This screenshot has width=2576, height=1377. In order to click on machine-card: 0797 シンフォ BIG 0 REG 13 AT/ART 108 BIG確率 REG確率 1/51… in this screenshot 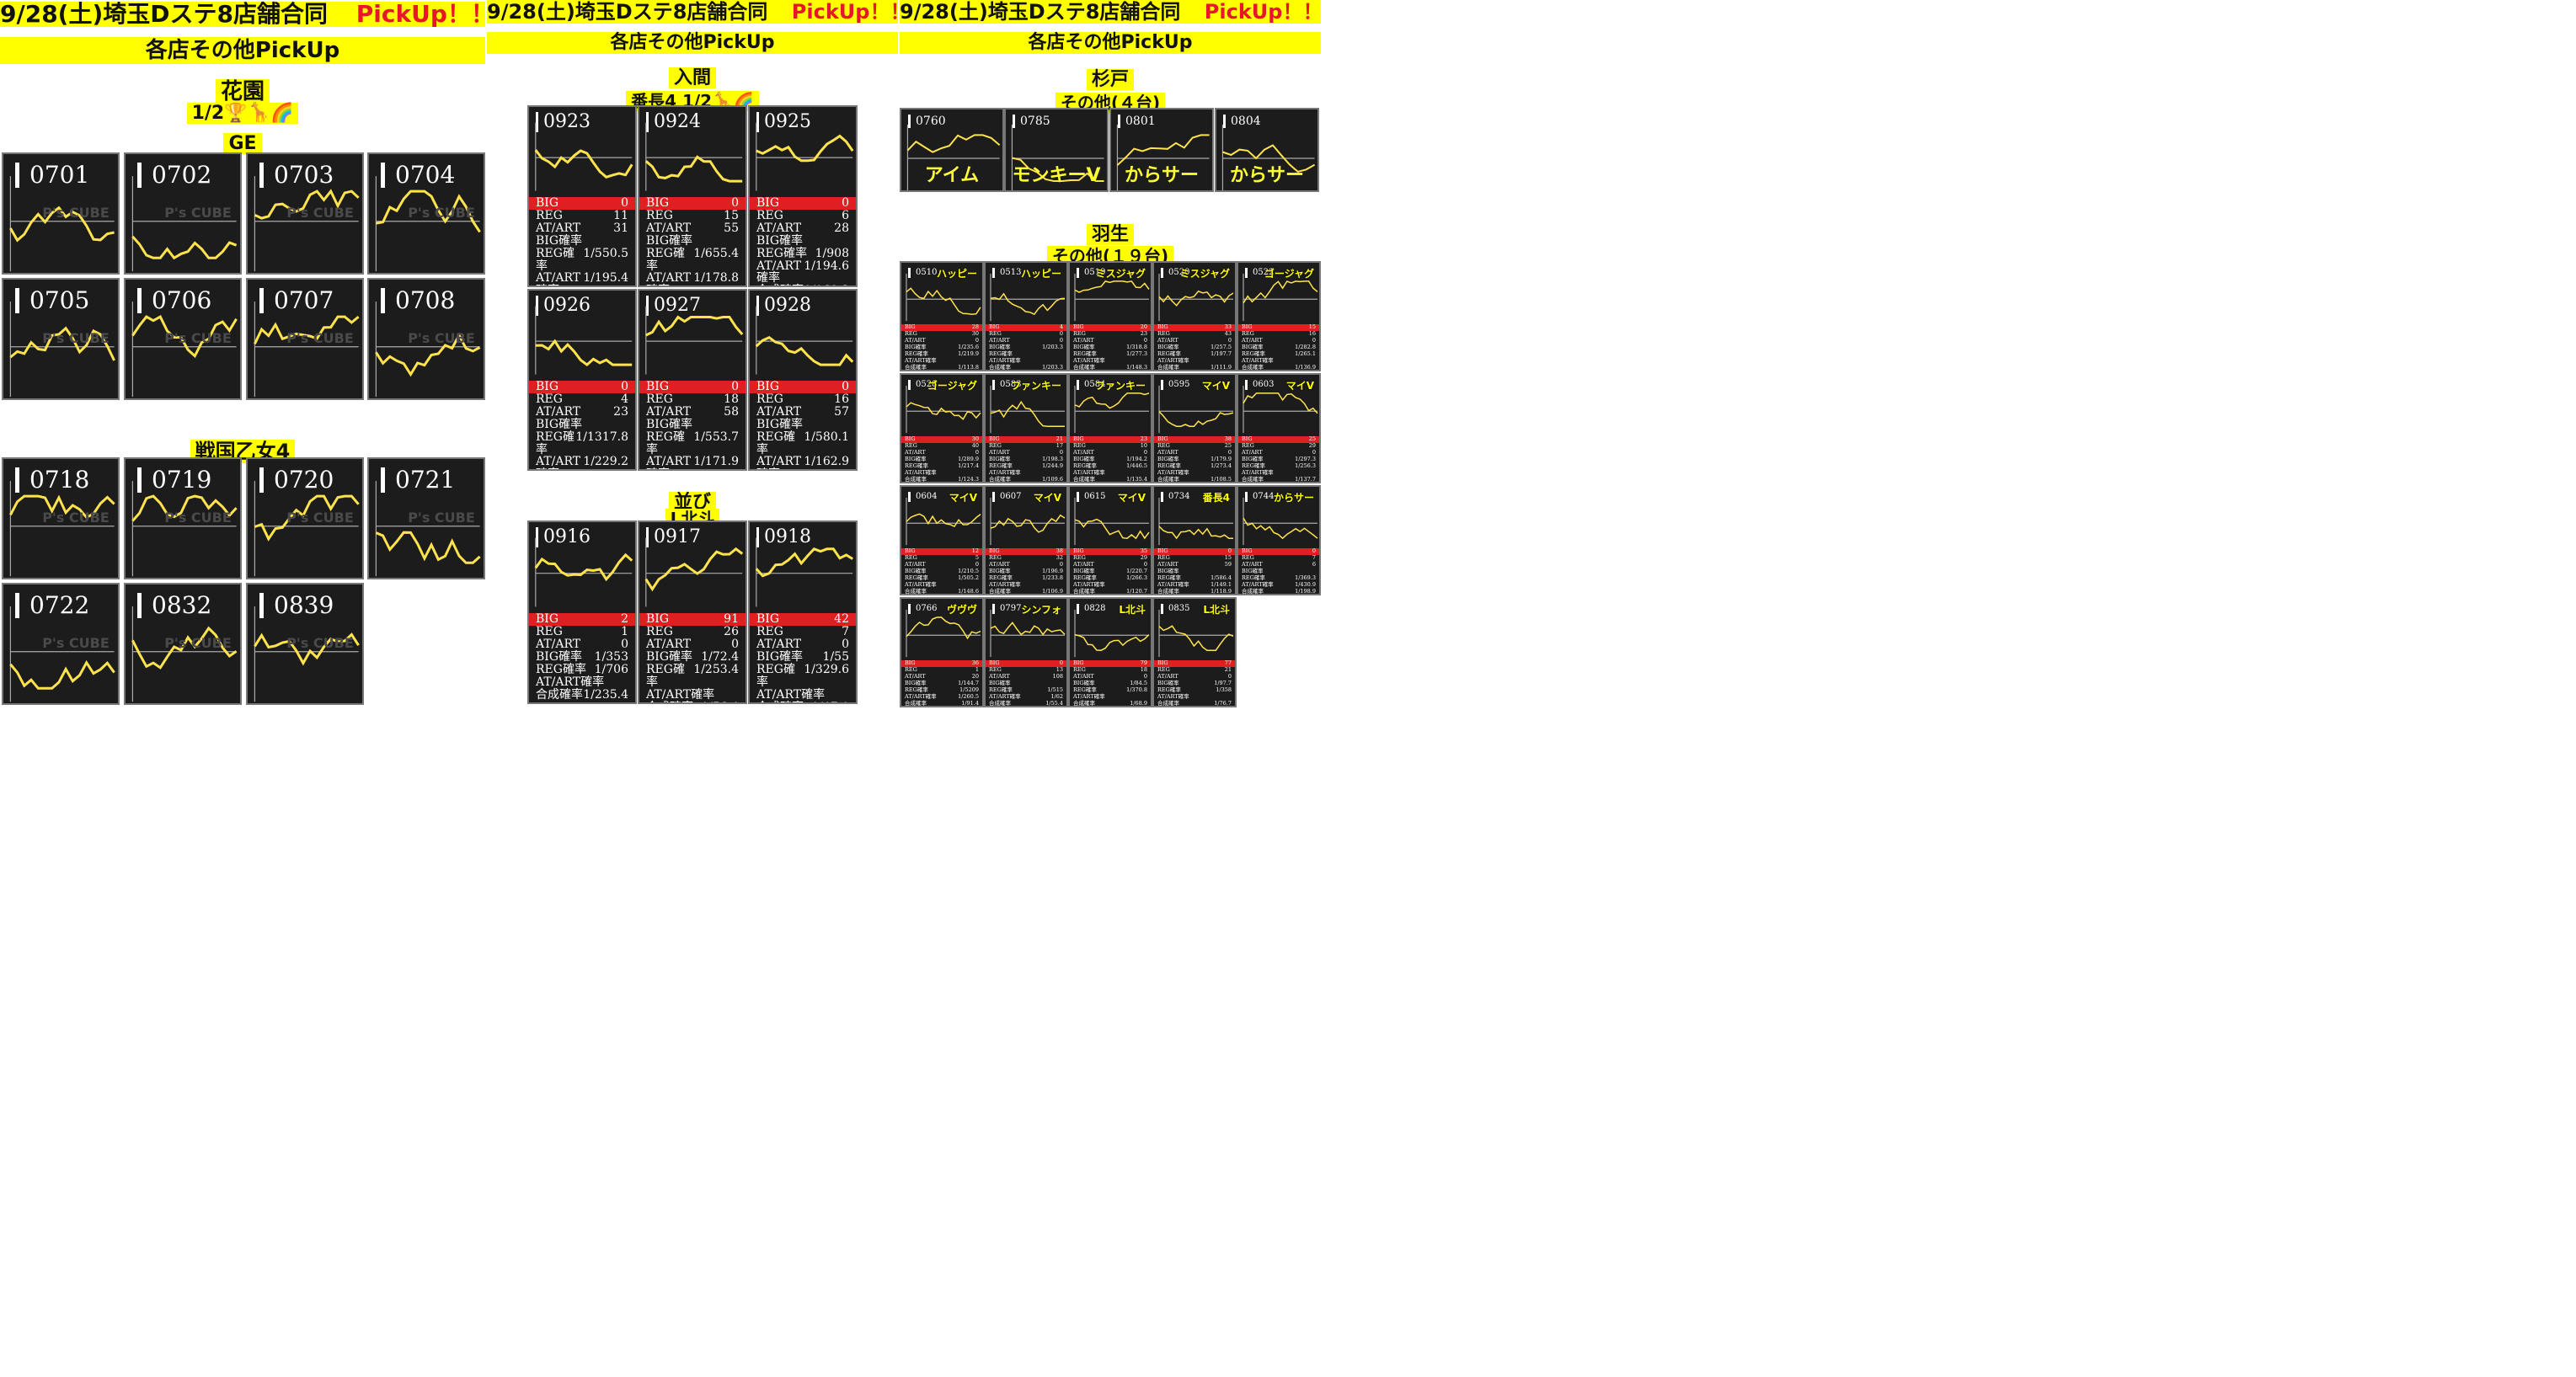, I will do `click(1026, 652)`.